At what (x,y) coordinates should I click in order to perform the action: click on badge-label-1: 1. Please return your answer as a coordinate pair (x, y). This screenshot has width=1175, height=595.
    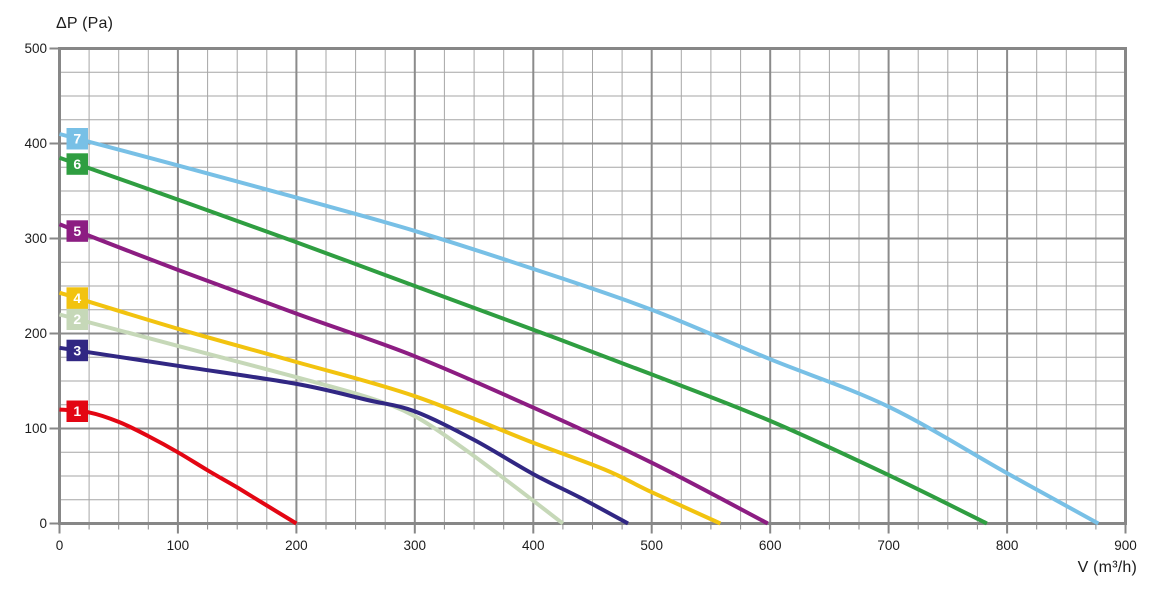
    Looking at the image, I should click on (77, 411).